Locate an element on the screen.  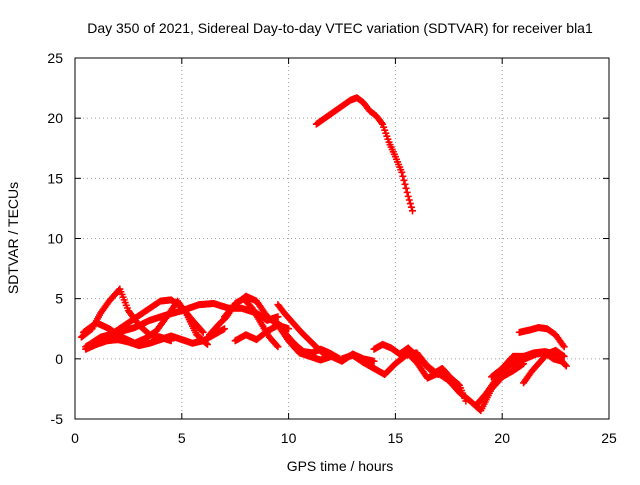
x-tick-label: 0 is located at coordinates (75, 438).